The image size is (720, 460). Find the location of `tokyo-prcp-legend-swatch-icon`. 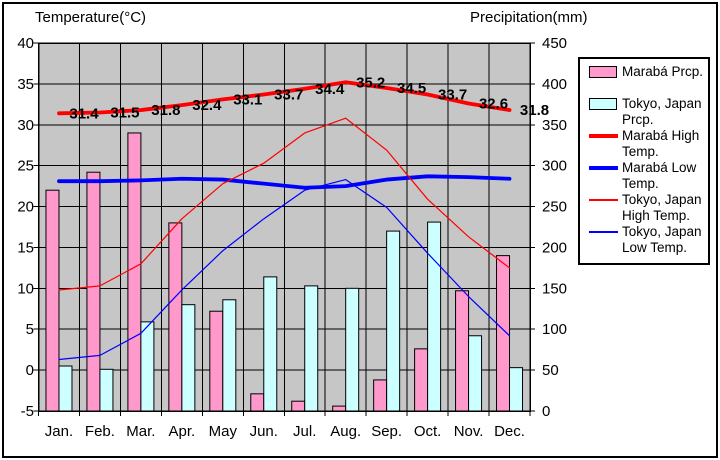

tokyo-prcp-legend-swatch-icon is located at coordinates (605, 112).